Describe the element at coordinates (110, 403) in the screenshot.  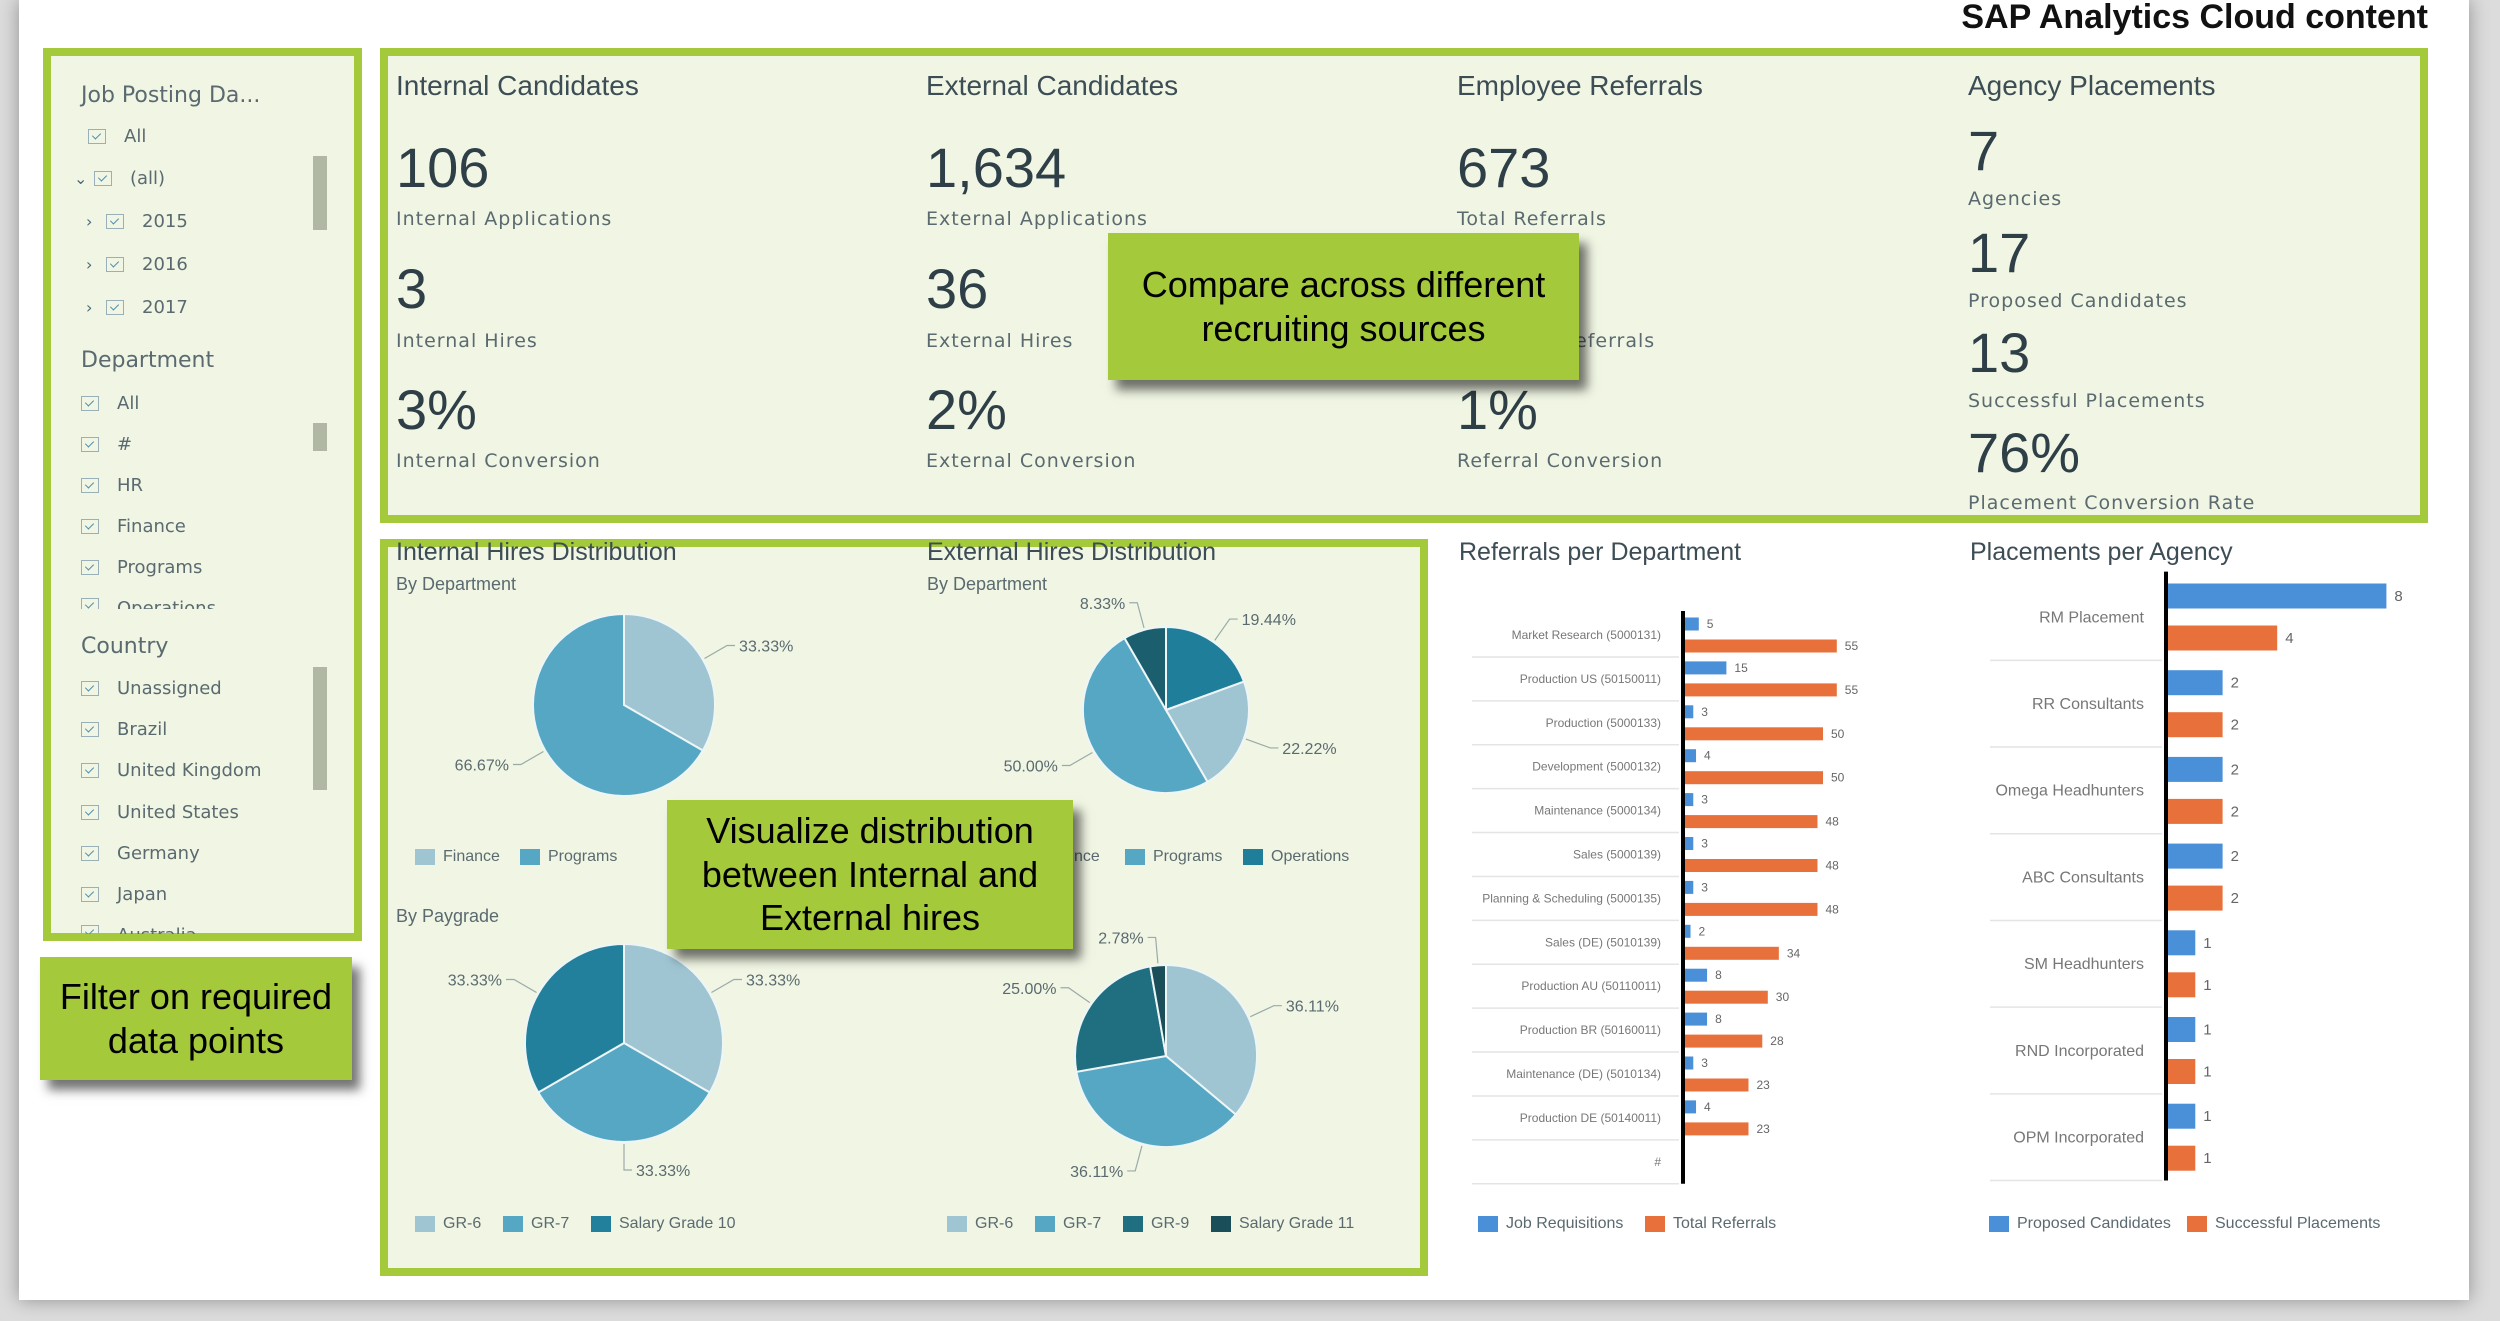
I see `filter-item-department: All` at that location.